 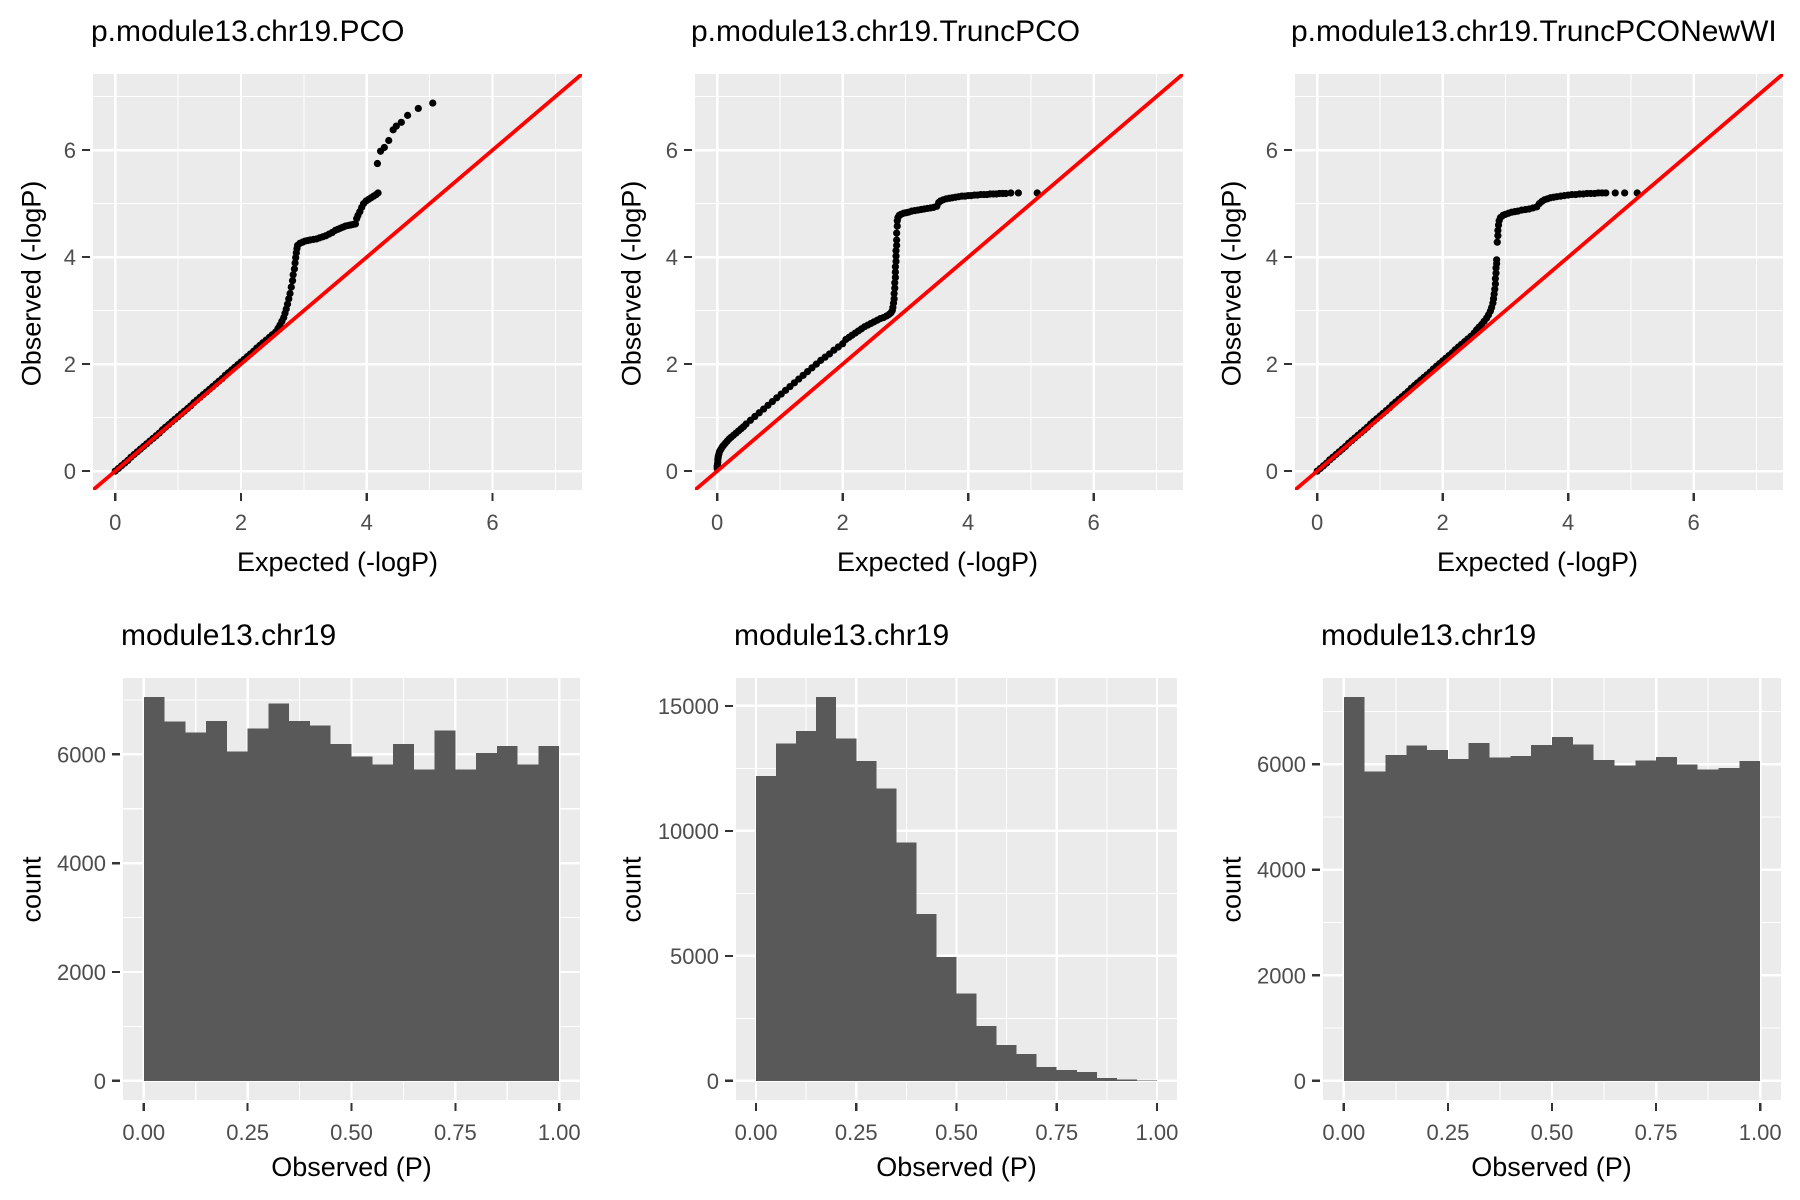 What do you see at coordinates (886, 31) in the screenshot?
I see `plot-title: p.module13.chr19.TruncPCO` at bounding box center [886, 31].